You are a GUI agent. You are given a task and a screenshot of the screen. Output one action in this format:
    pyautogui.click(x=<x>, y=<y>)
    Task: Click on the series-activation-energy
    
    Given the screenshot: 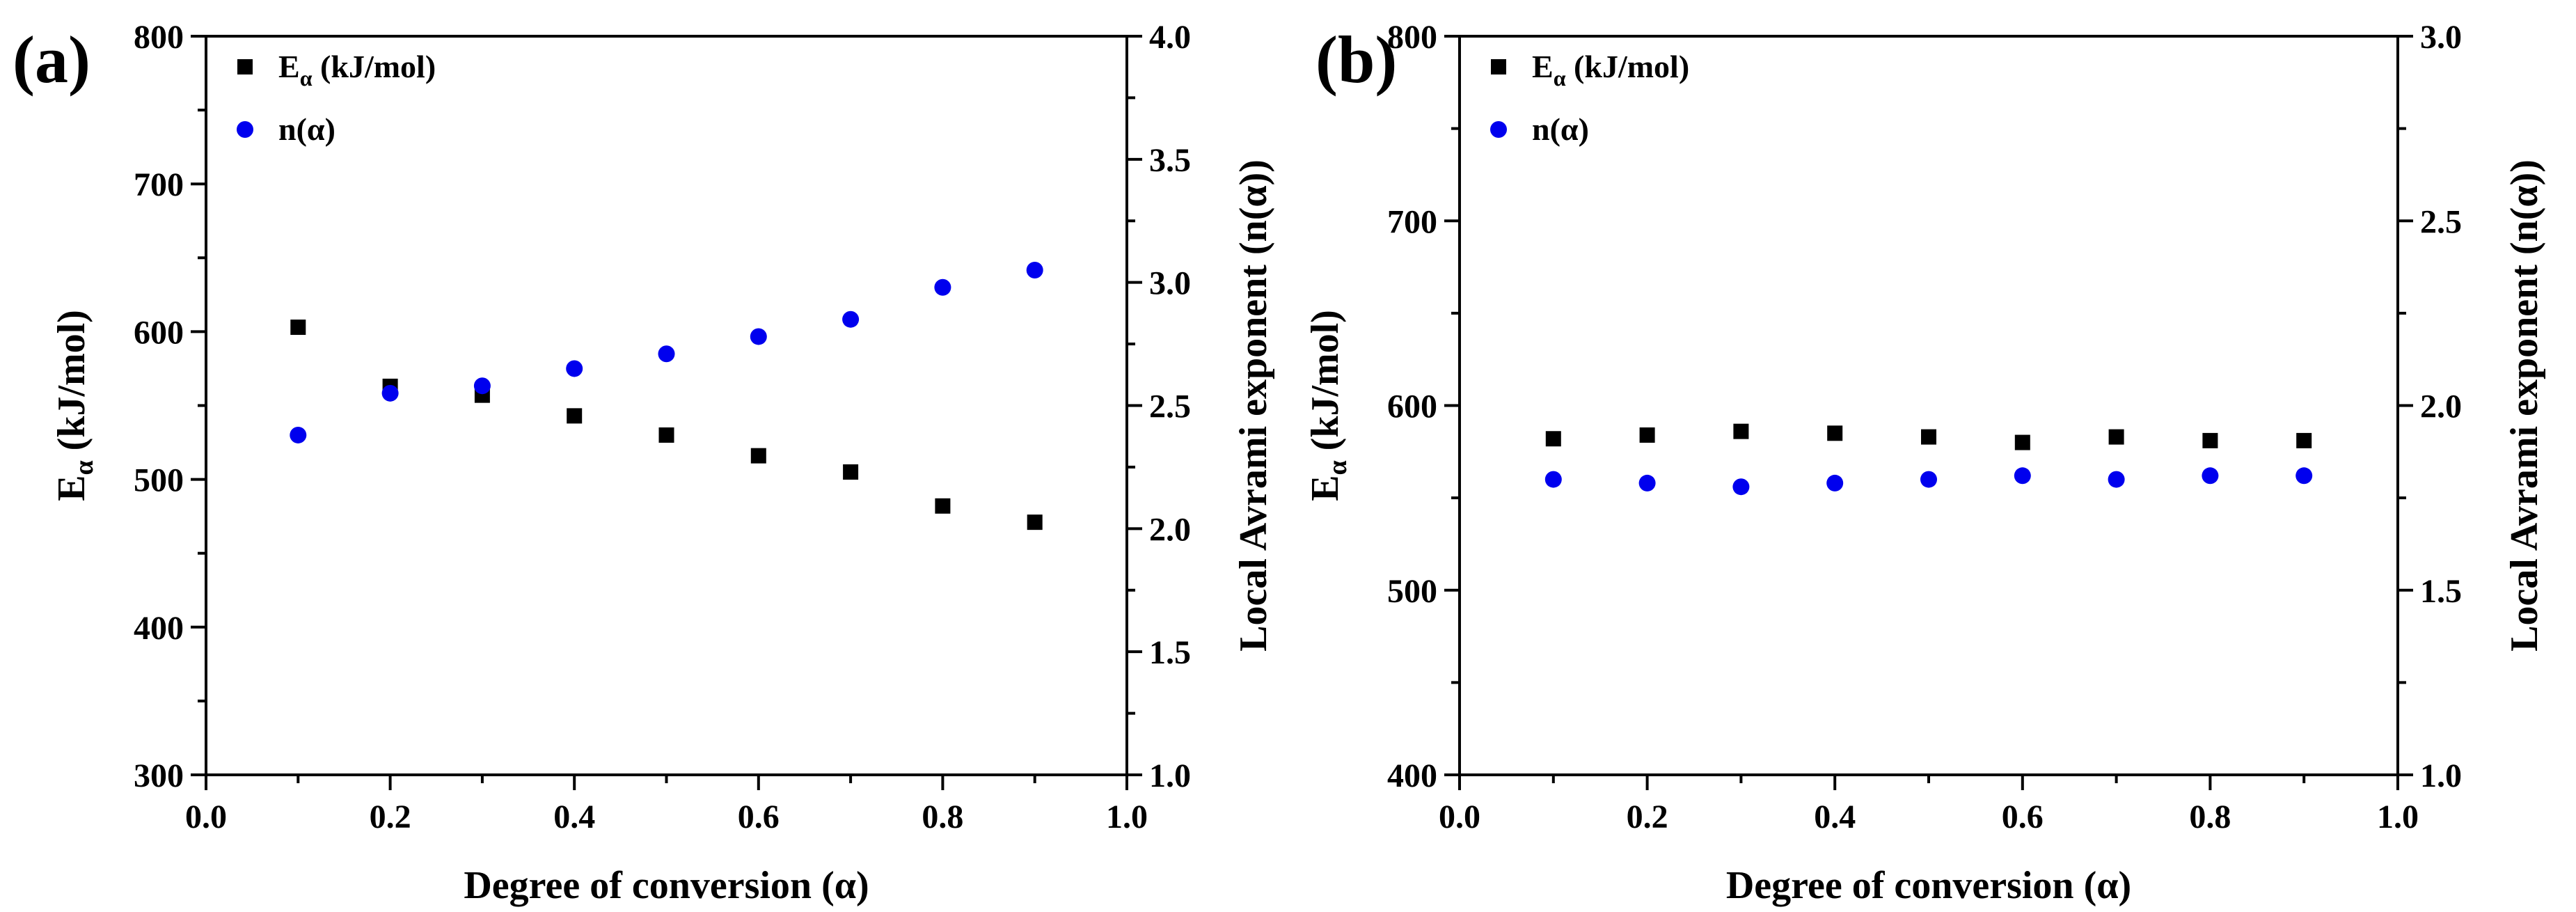 What is the action you would take?
    pyautogui.click(x=1928, y=436)
    